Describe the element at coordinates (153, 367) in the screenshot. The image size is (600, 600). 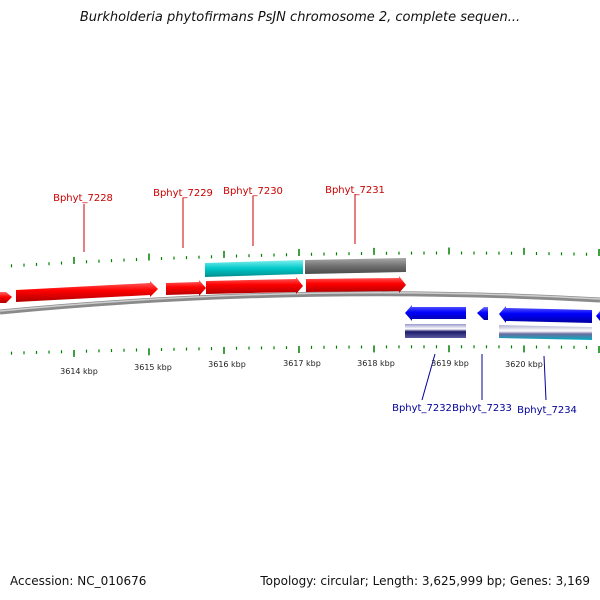
I see `scale-label: 3615 kbp` at that location.